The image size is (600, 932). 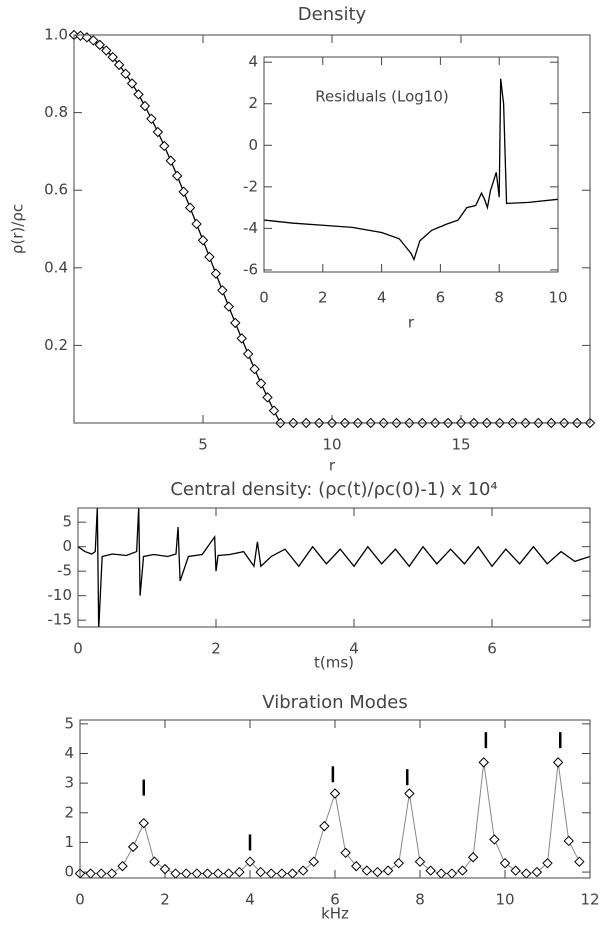 I want to click on y-tick-label: 3, so click(x=69, y=783).